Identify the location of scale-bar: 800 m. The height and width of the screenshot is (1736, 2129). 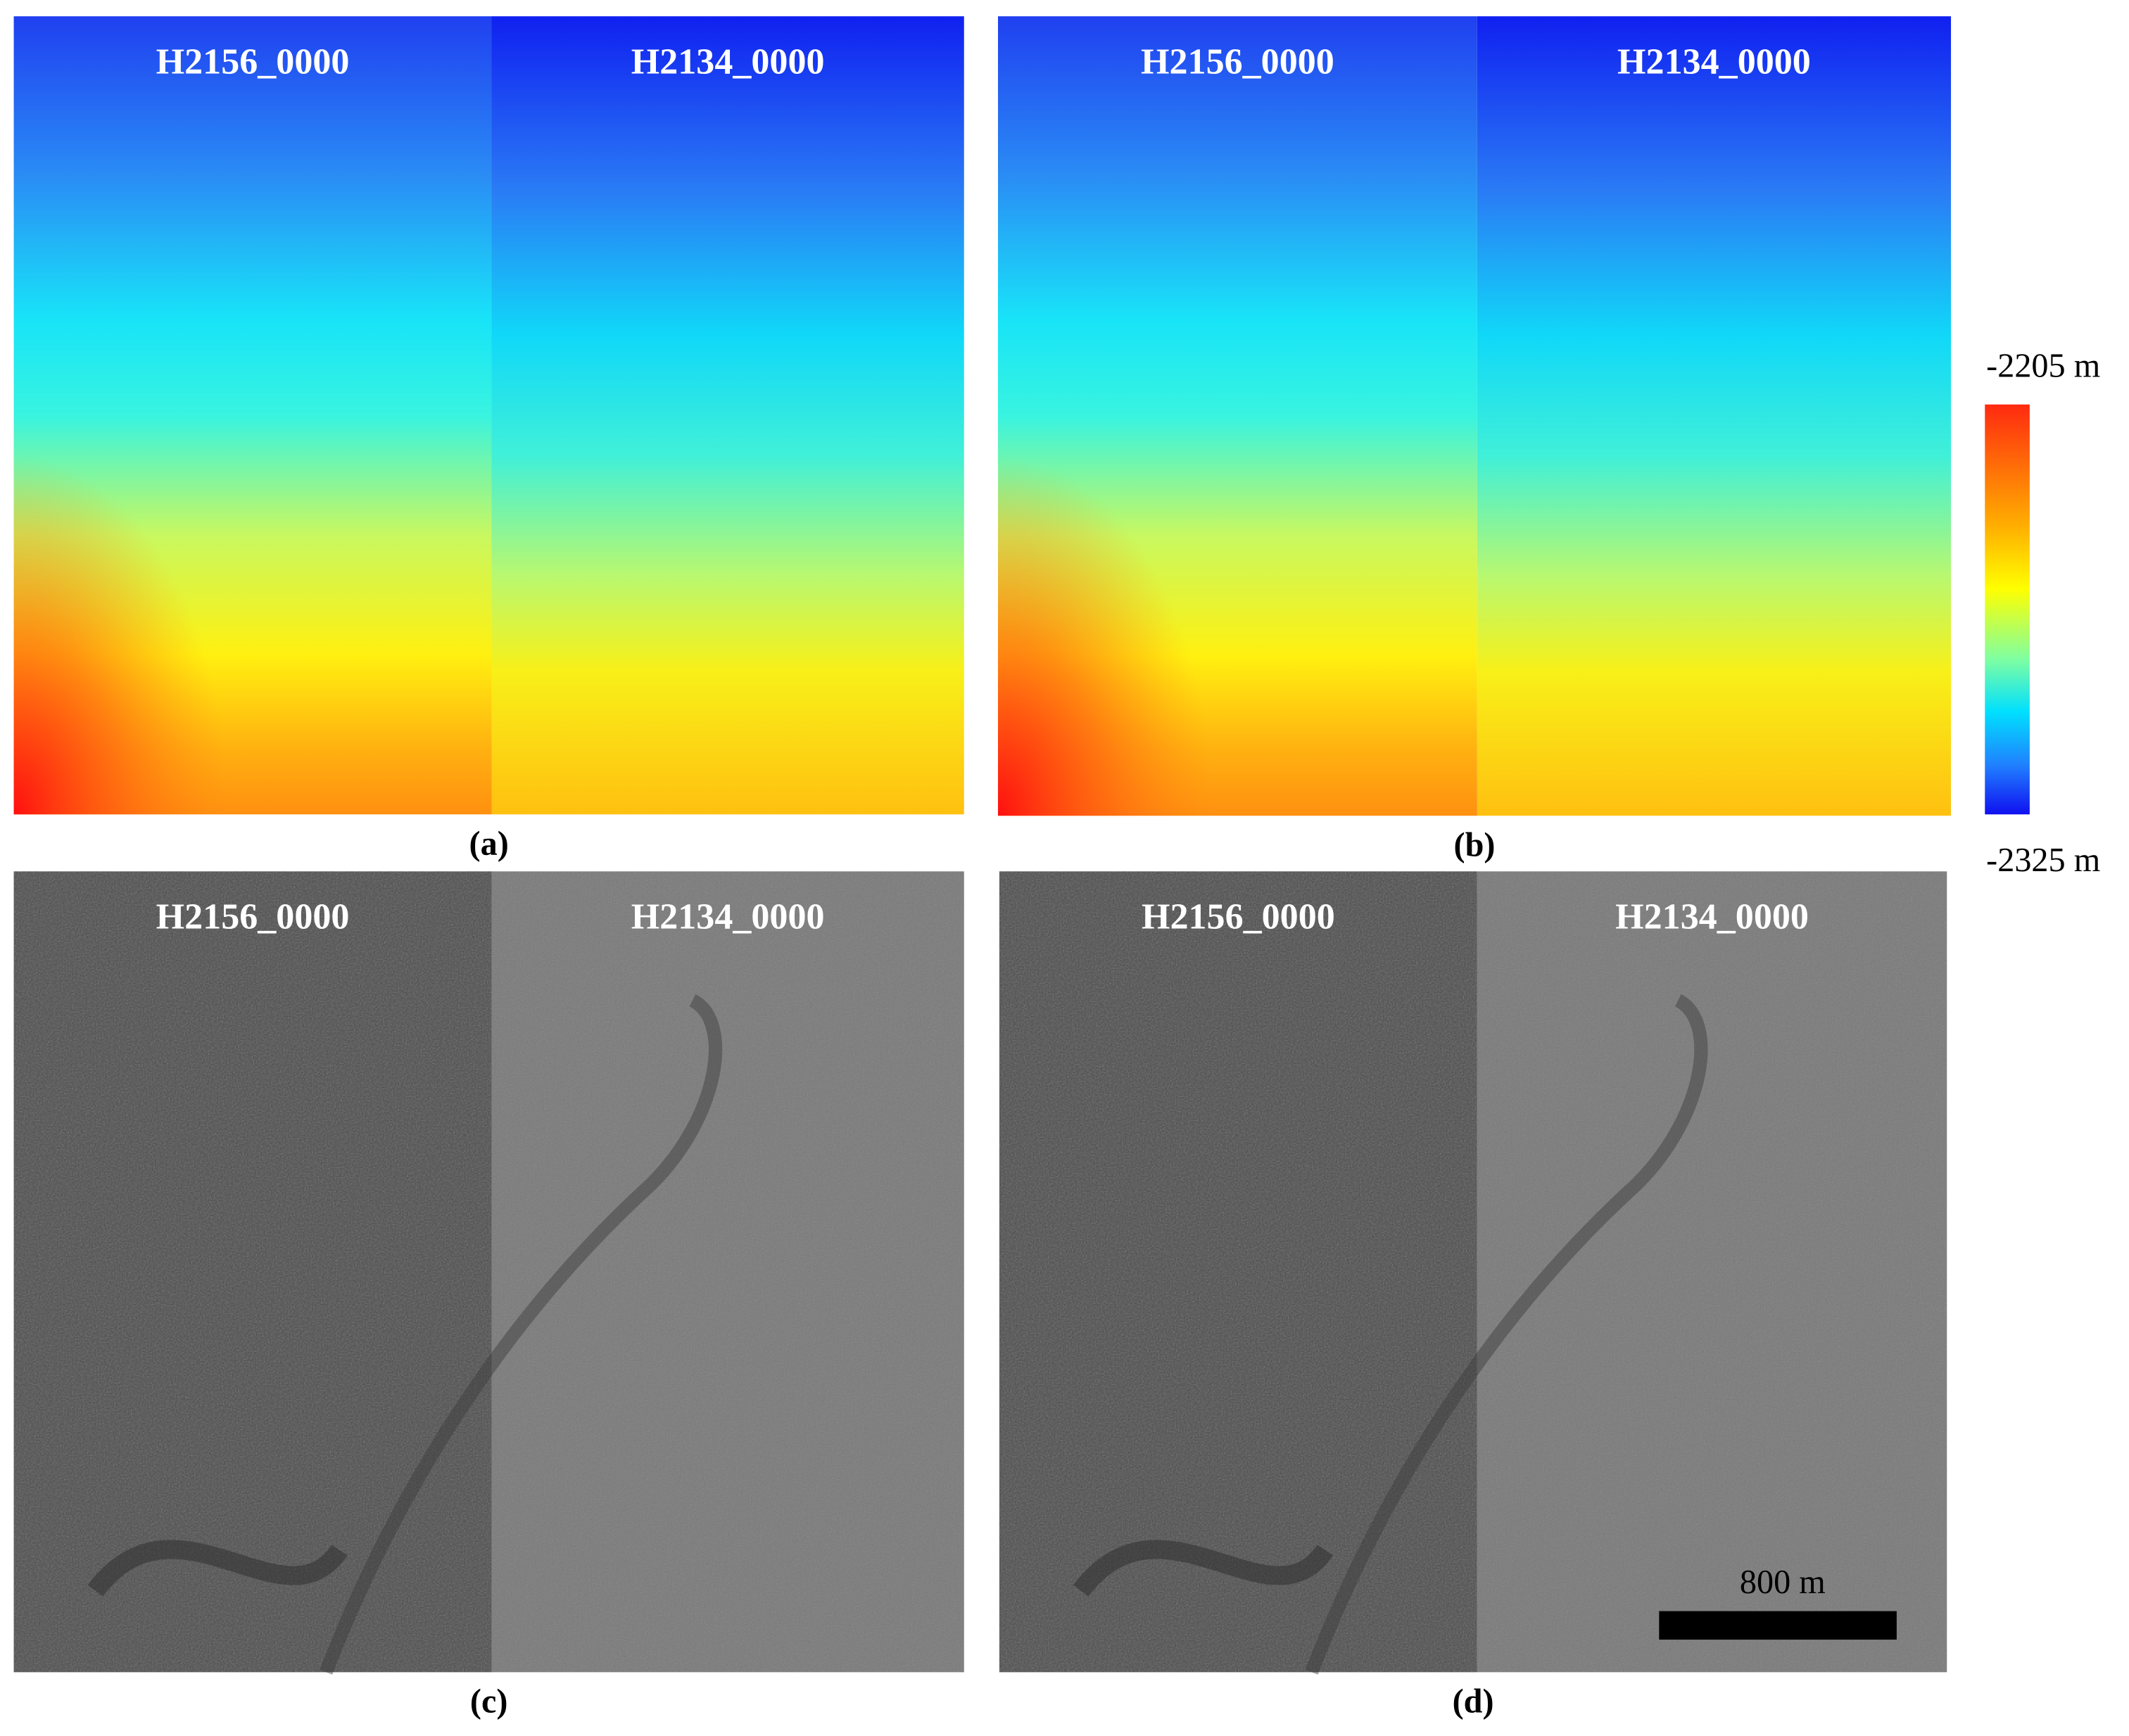
(1778, 1602).